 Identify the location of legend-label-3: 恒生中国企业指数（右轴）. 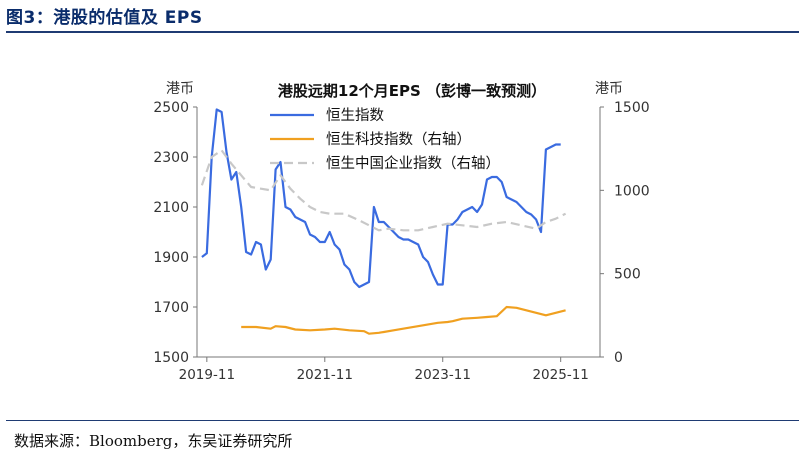
(413, 163).